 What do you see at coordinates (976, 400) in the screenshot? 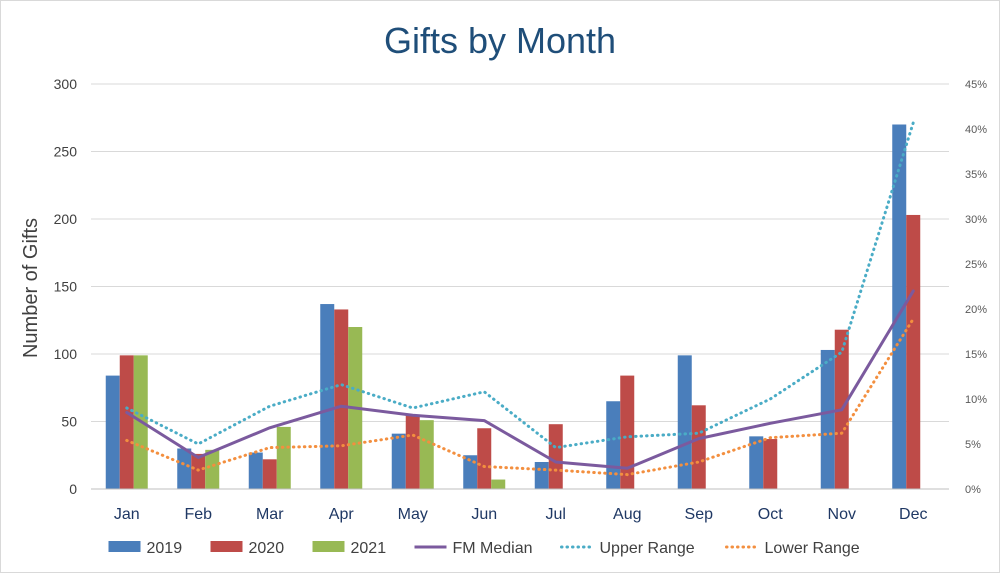
I see `y2-tick-label: 10%` at bounding box center [976, 400].